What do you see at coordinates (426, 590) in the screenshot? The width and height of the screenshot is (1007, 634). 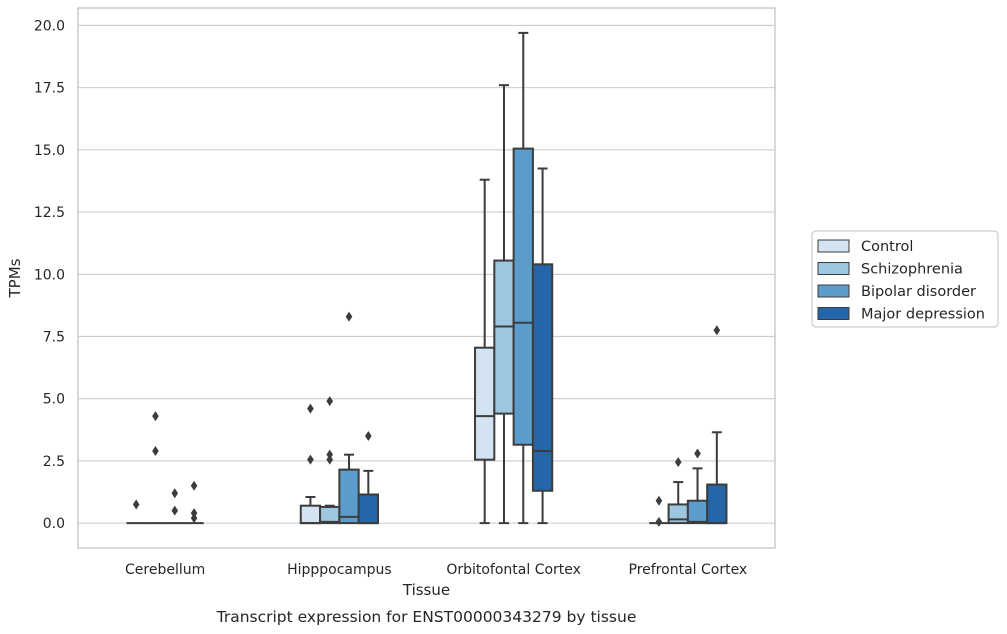 I see `x-axis-label: Tissue` at bounding box center [426, 590].